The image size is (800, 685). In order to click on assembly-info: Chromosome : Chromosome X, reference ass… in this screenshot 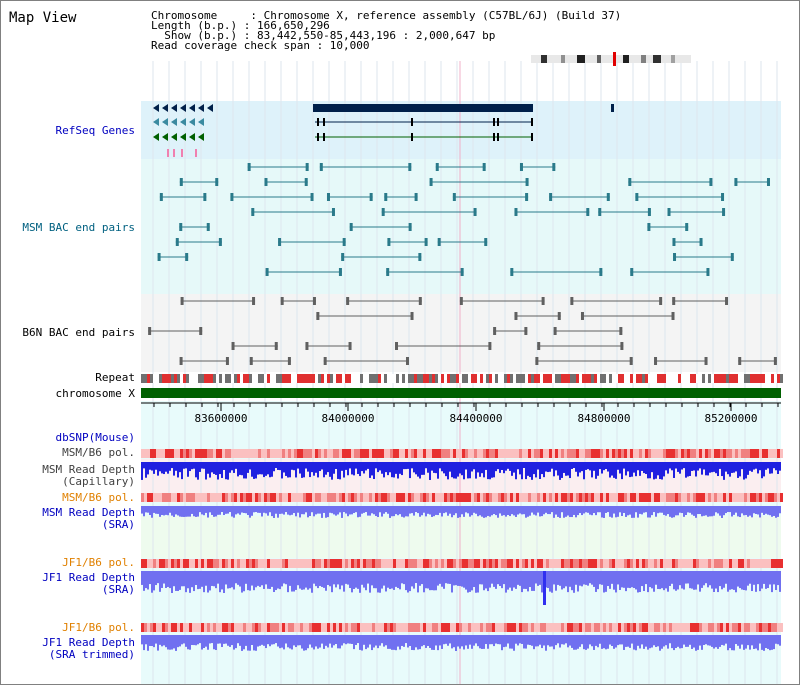, I will do `click(386, 30)`.